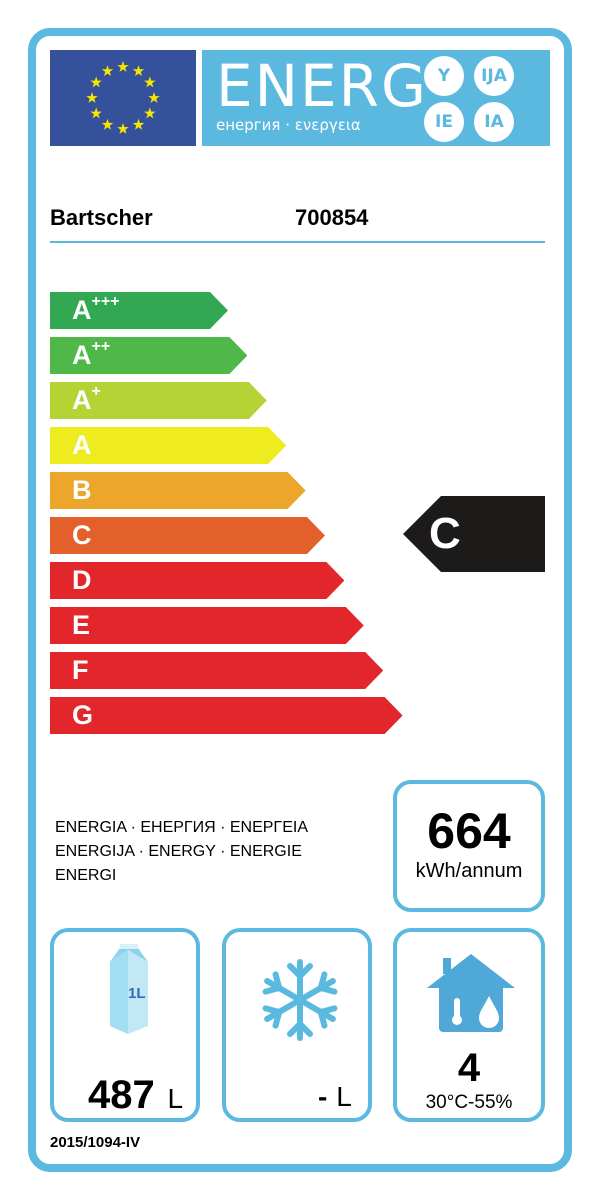 Image resolution: width=600 pixels, height=1200 pixels. I want to click on class-plus: ++, so click(101, 346).